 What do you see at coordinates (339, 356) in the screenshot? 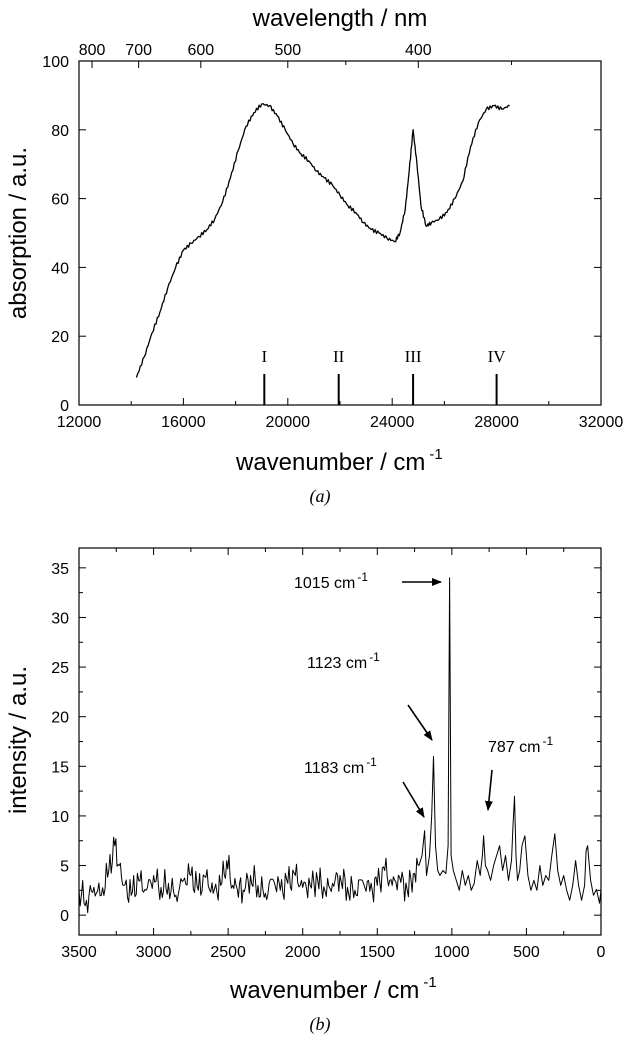
I see `panel-a-marker-label: II` at bounding box center [339, 356].